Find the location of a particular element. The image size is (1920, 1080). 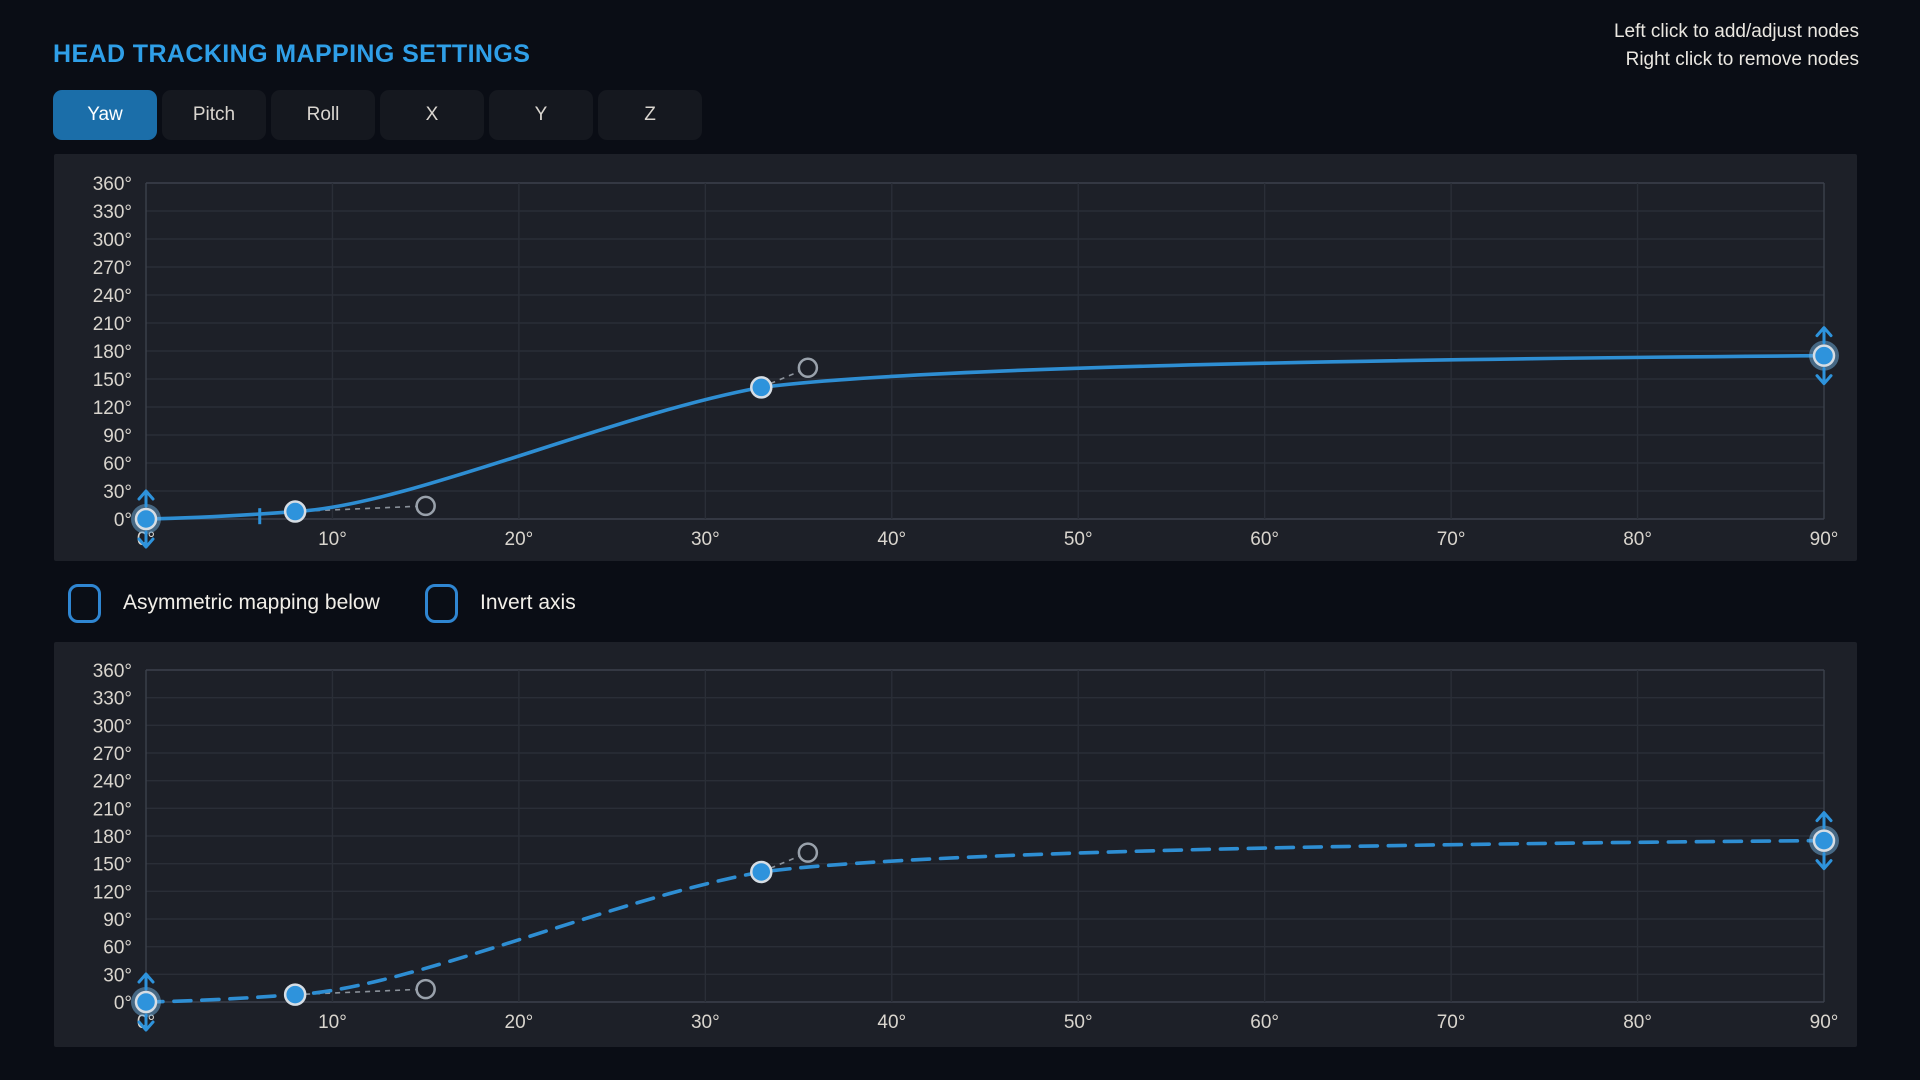

tab-yaw: Yaw is located at coordinates (105, 115).